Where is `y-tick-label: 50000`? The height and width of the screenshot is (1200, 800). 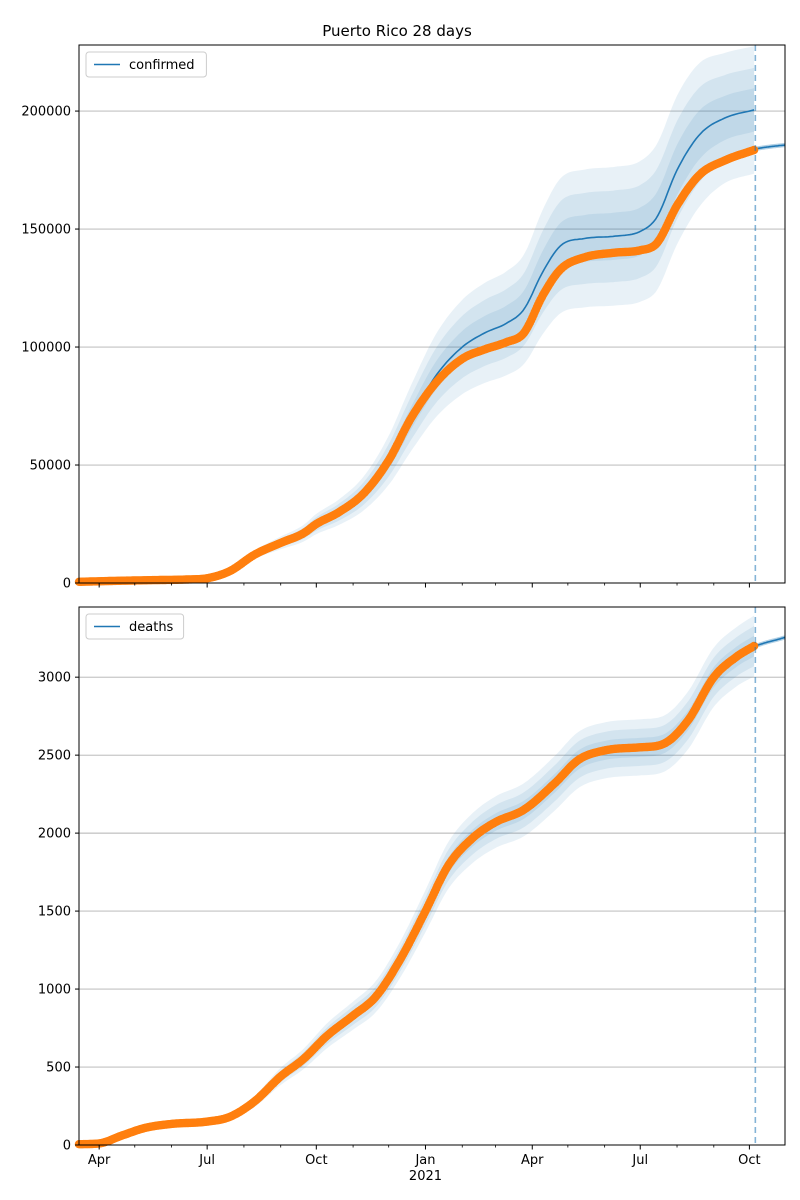 y-tick-label: 50000 is located at coordinates (50, 466).